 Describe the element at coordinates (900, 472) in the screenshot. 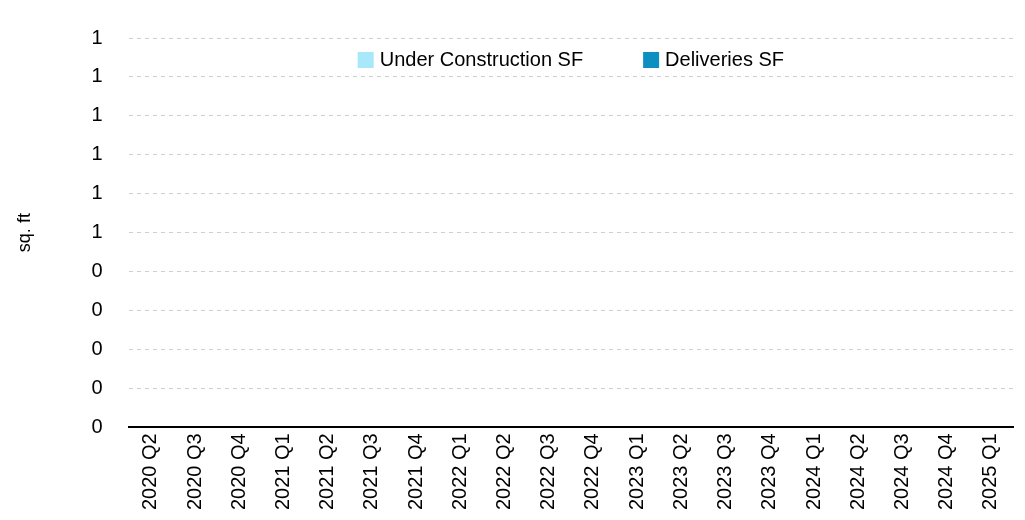

I see `x-tick-label: 2024 Q3` at that location.